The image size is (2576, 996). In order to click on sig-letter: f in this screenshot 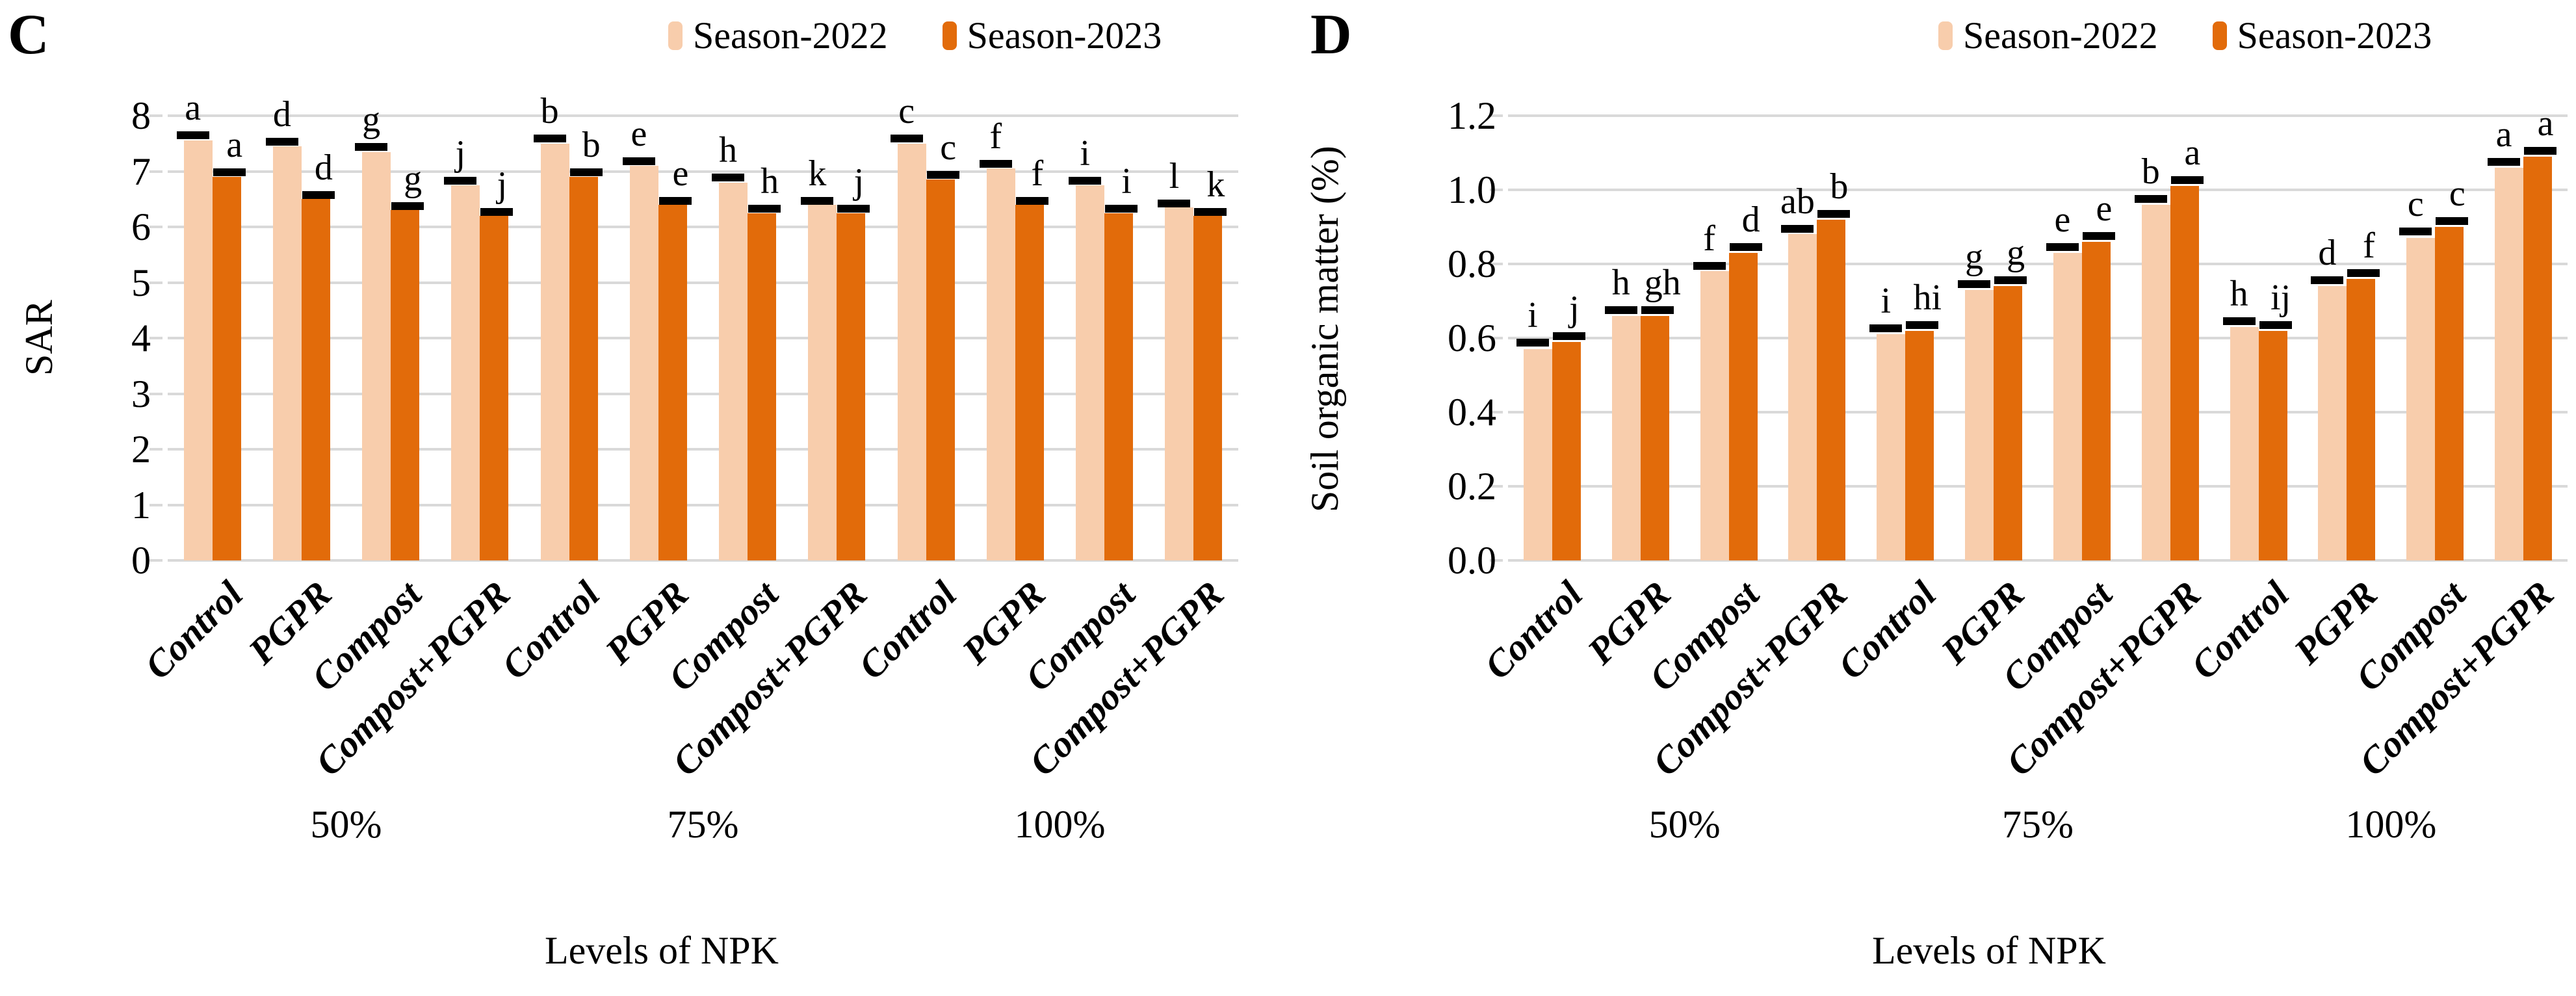, I will do `click(995, 136)`.